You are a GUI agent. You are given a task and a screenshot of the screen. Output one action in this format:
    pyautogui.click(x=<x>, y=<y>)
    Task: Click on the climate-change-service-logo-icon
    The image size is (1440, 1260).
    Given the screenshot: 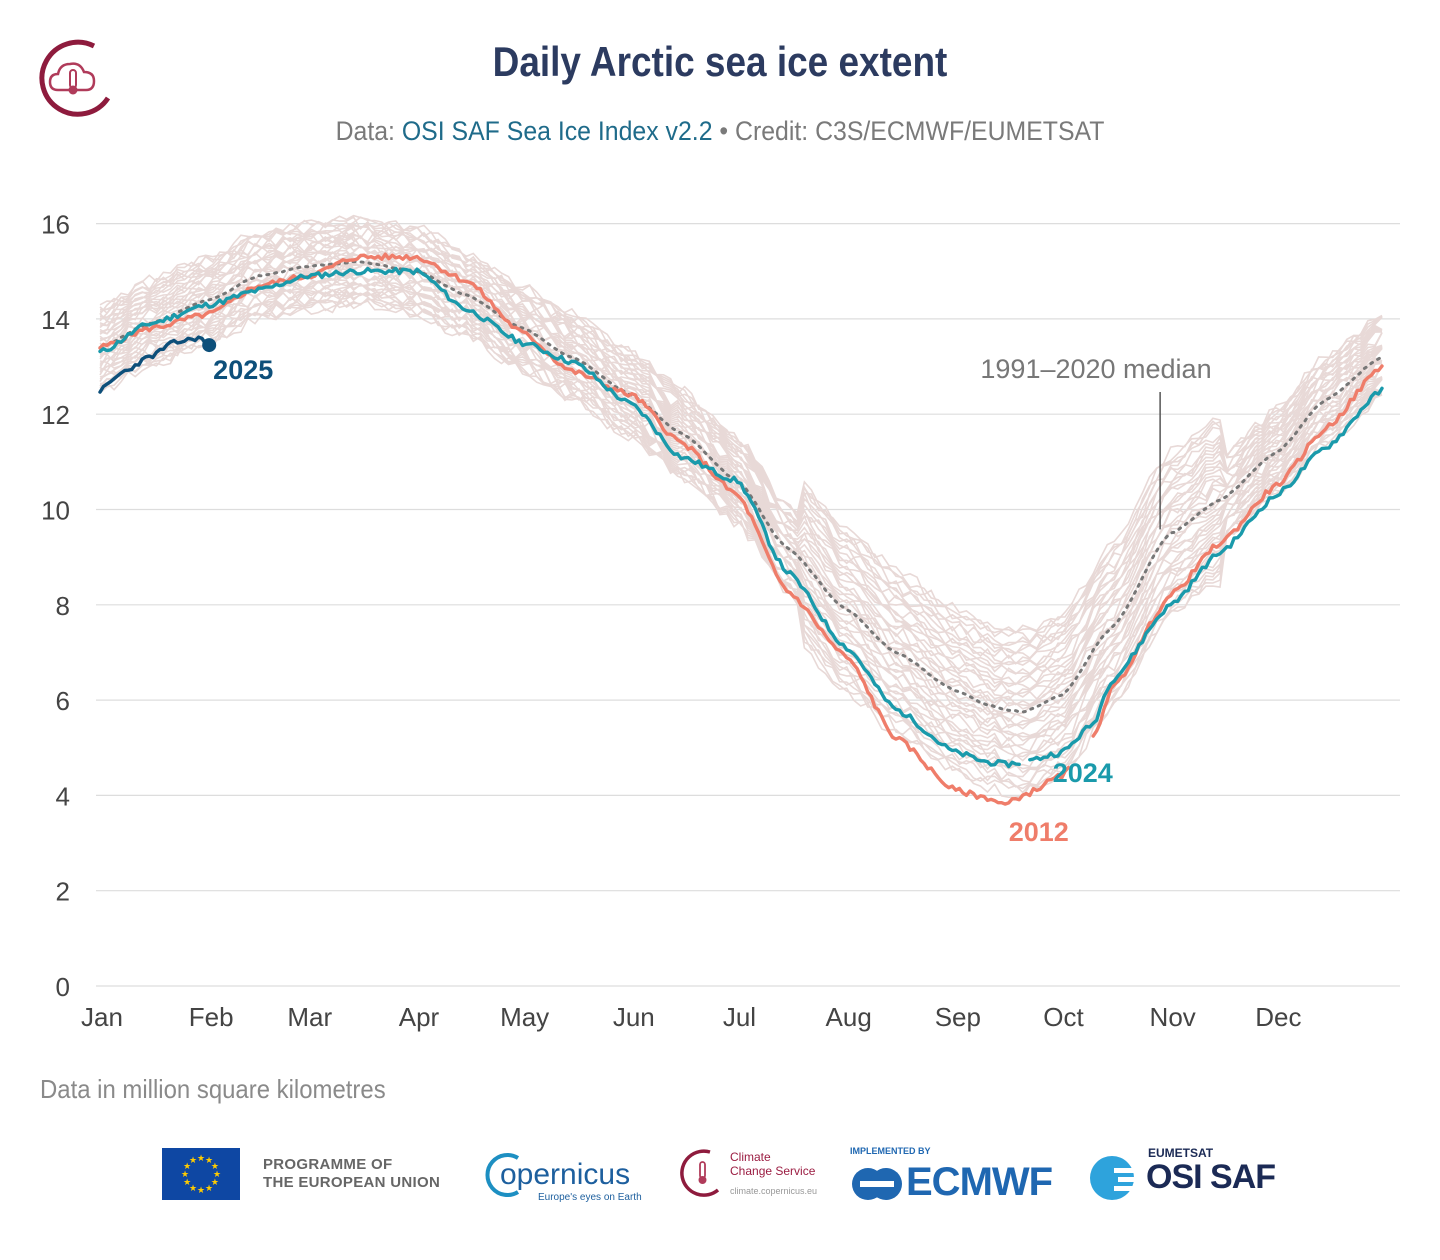 What is the action you would take?
    pyautogui.click(x=75, y=78)
    